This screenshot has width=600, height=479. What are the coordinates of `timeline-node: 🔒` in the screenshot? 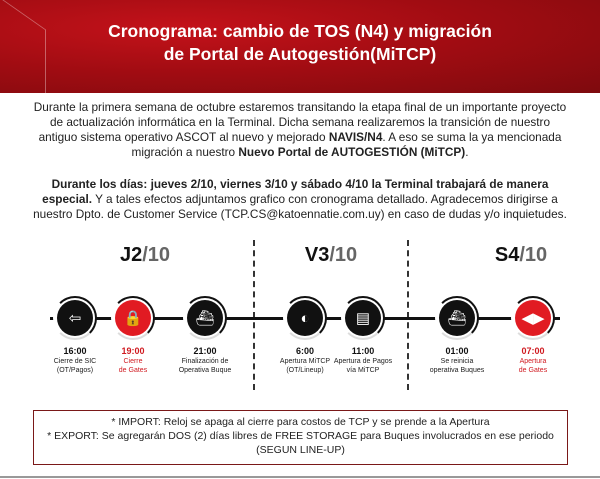 It's located at (133, 318).